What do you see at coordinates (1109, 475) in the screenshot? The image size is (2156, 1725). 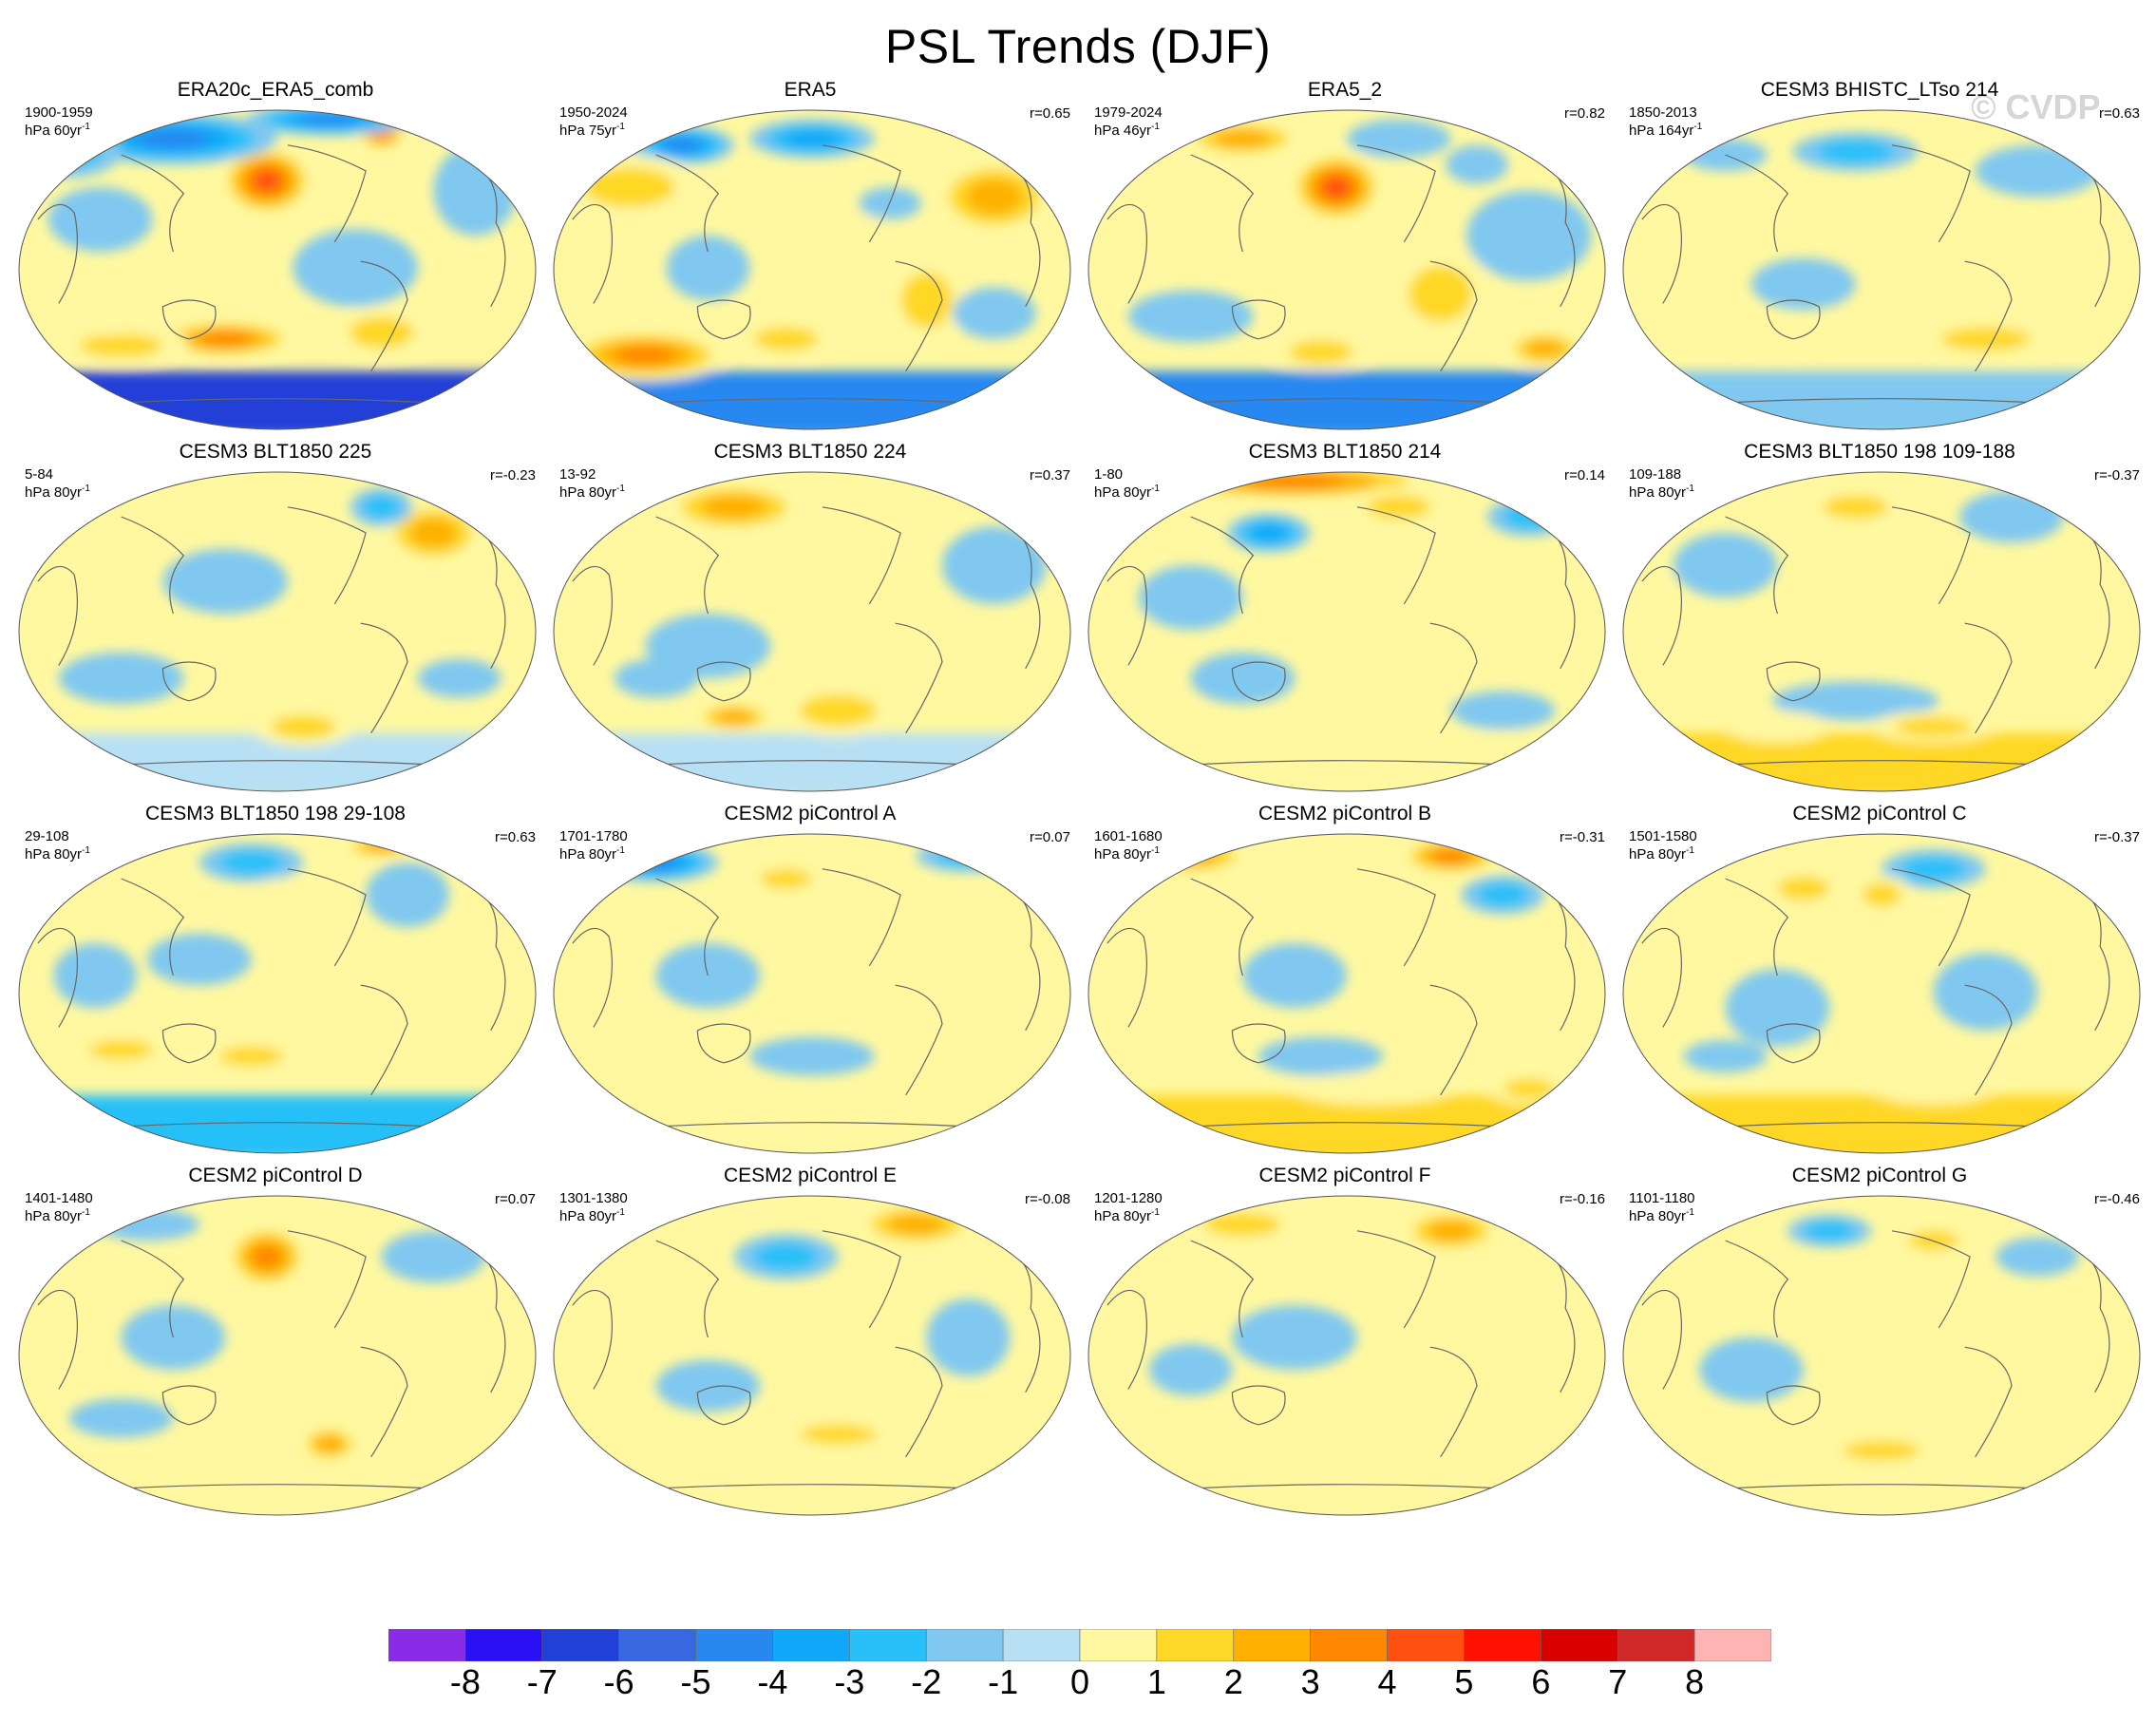 I see `panel-period: 1-80` at bounding box center [1109, 475].